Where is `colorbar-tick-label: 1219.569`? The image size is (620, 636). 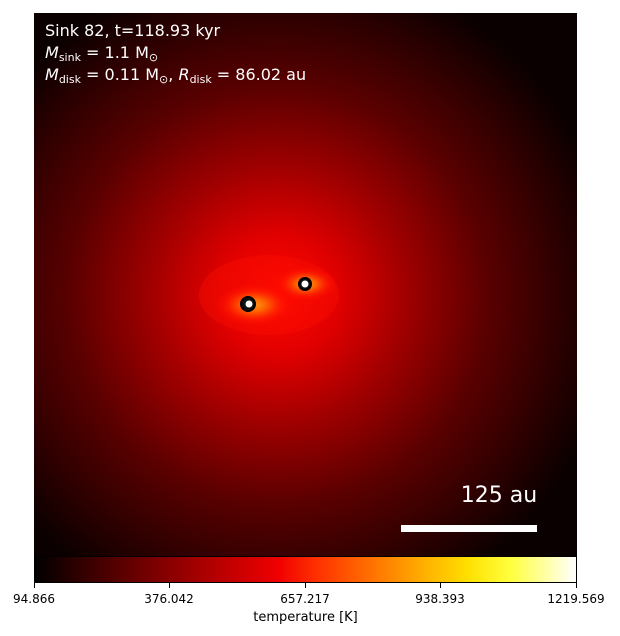
colorbar-tick-label: 1219.569 is located at coordinates (576, 599).